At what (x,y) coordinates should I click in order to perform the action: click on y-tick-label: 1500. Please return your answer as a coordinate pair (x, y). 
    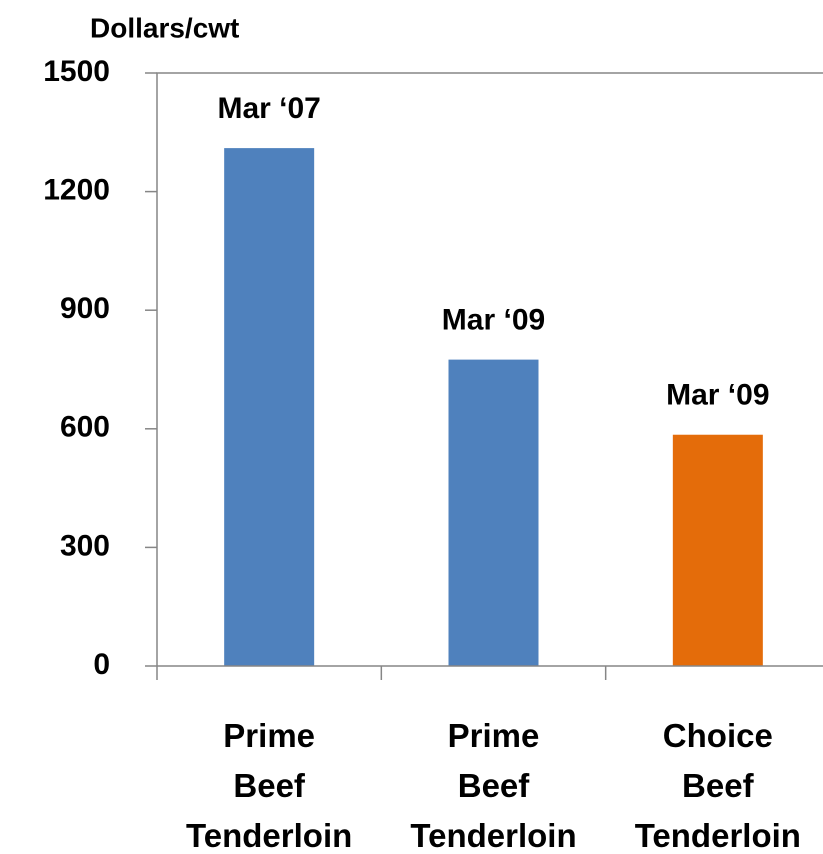
    Looking at the image, I should click on (76, 71).